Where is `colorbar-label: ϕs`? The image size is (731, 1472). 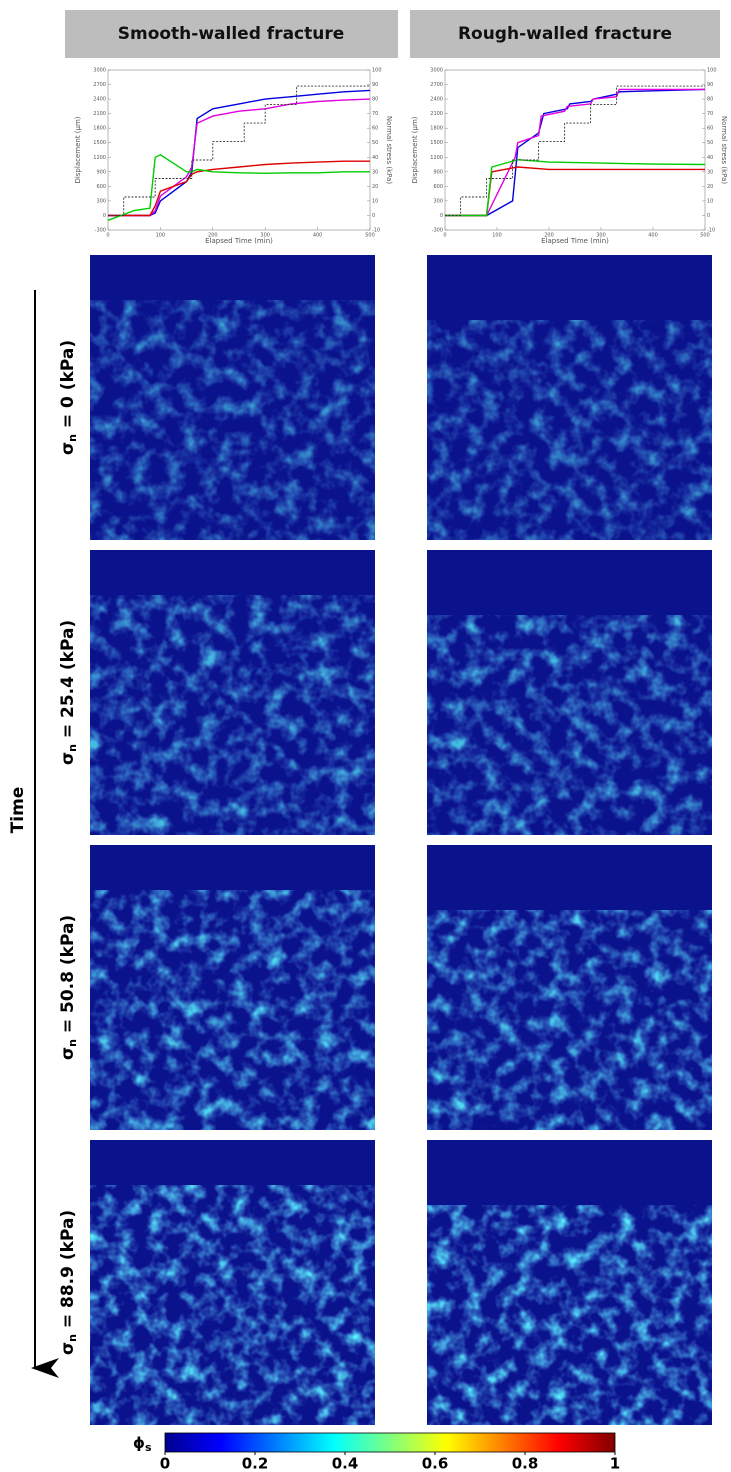
colorbar-label: ϕs is located at coordinates (142, 1444).